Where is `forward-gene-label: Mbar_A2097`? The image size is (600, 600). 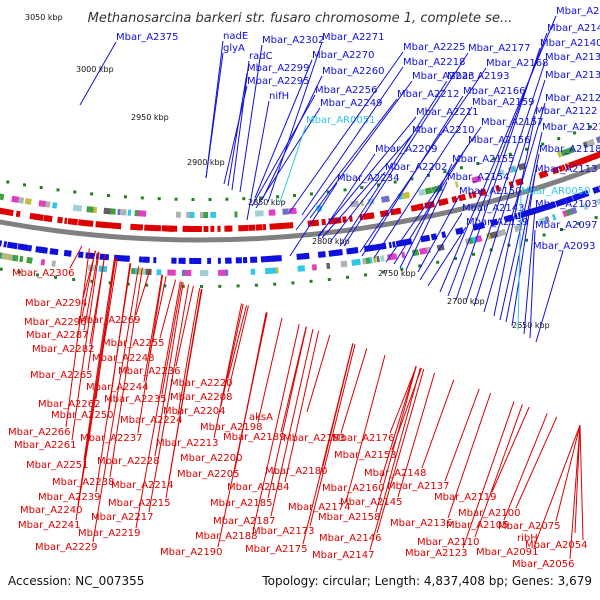 forward-gene-label: Mbar_A2097 is located at coordinates (566, 225).